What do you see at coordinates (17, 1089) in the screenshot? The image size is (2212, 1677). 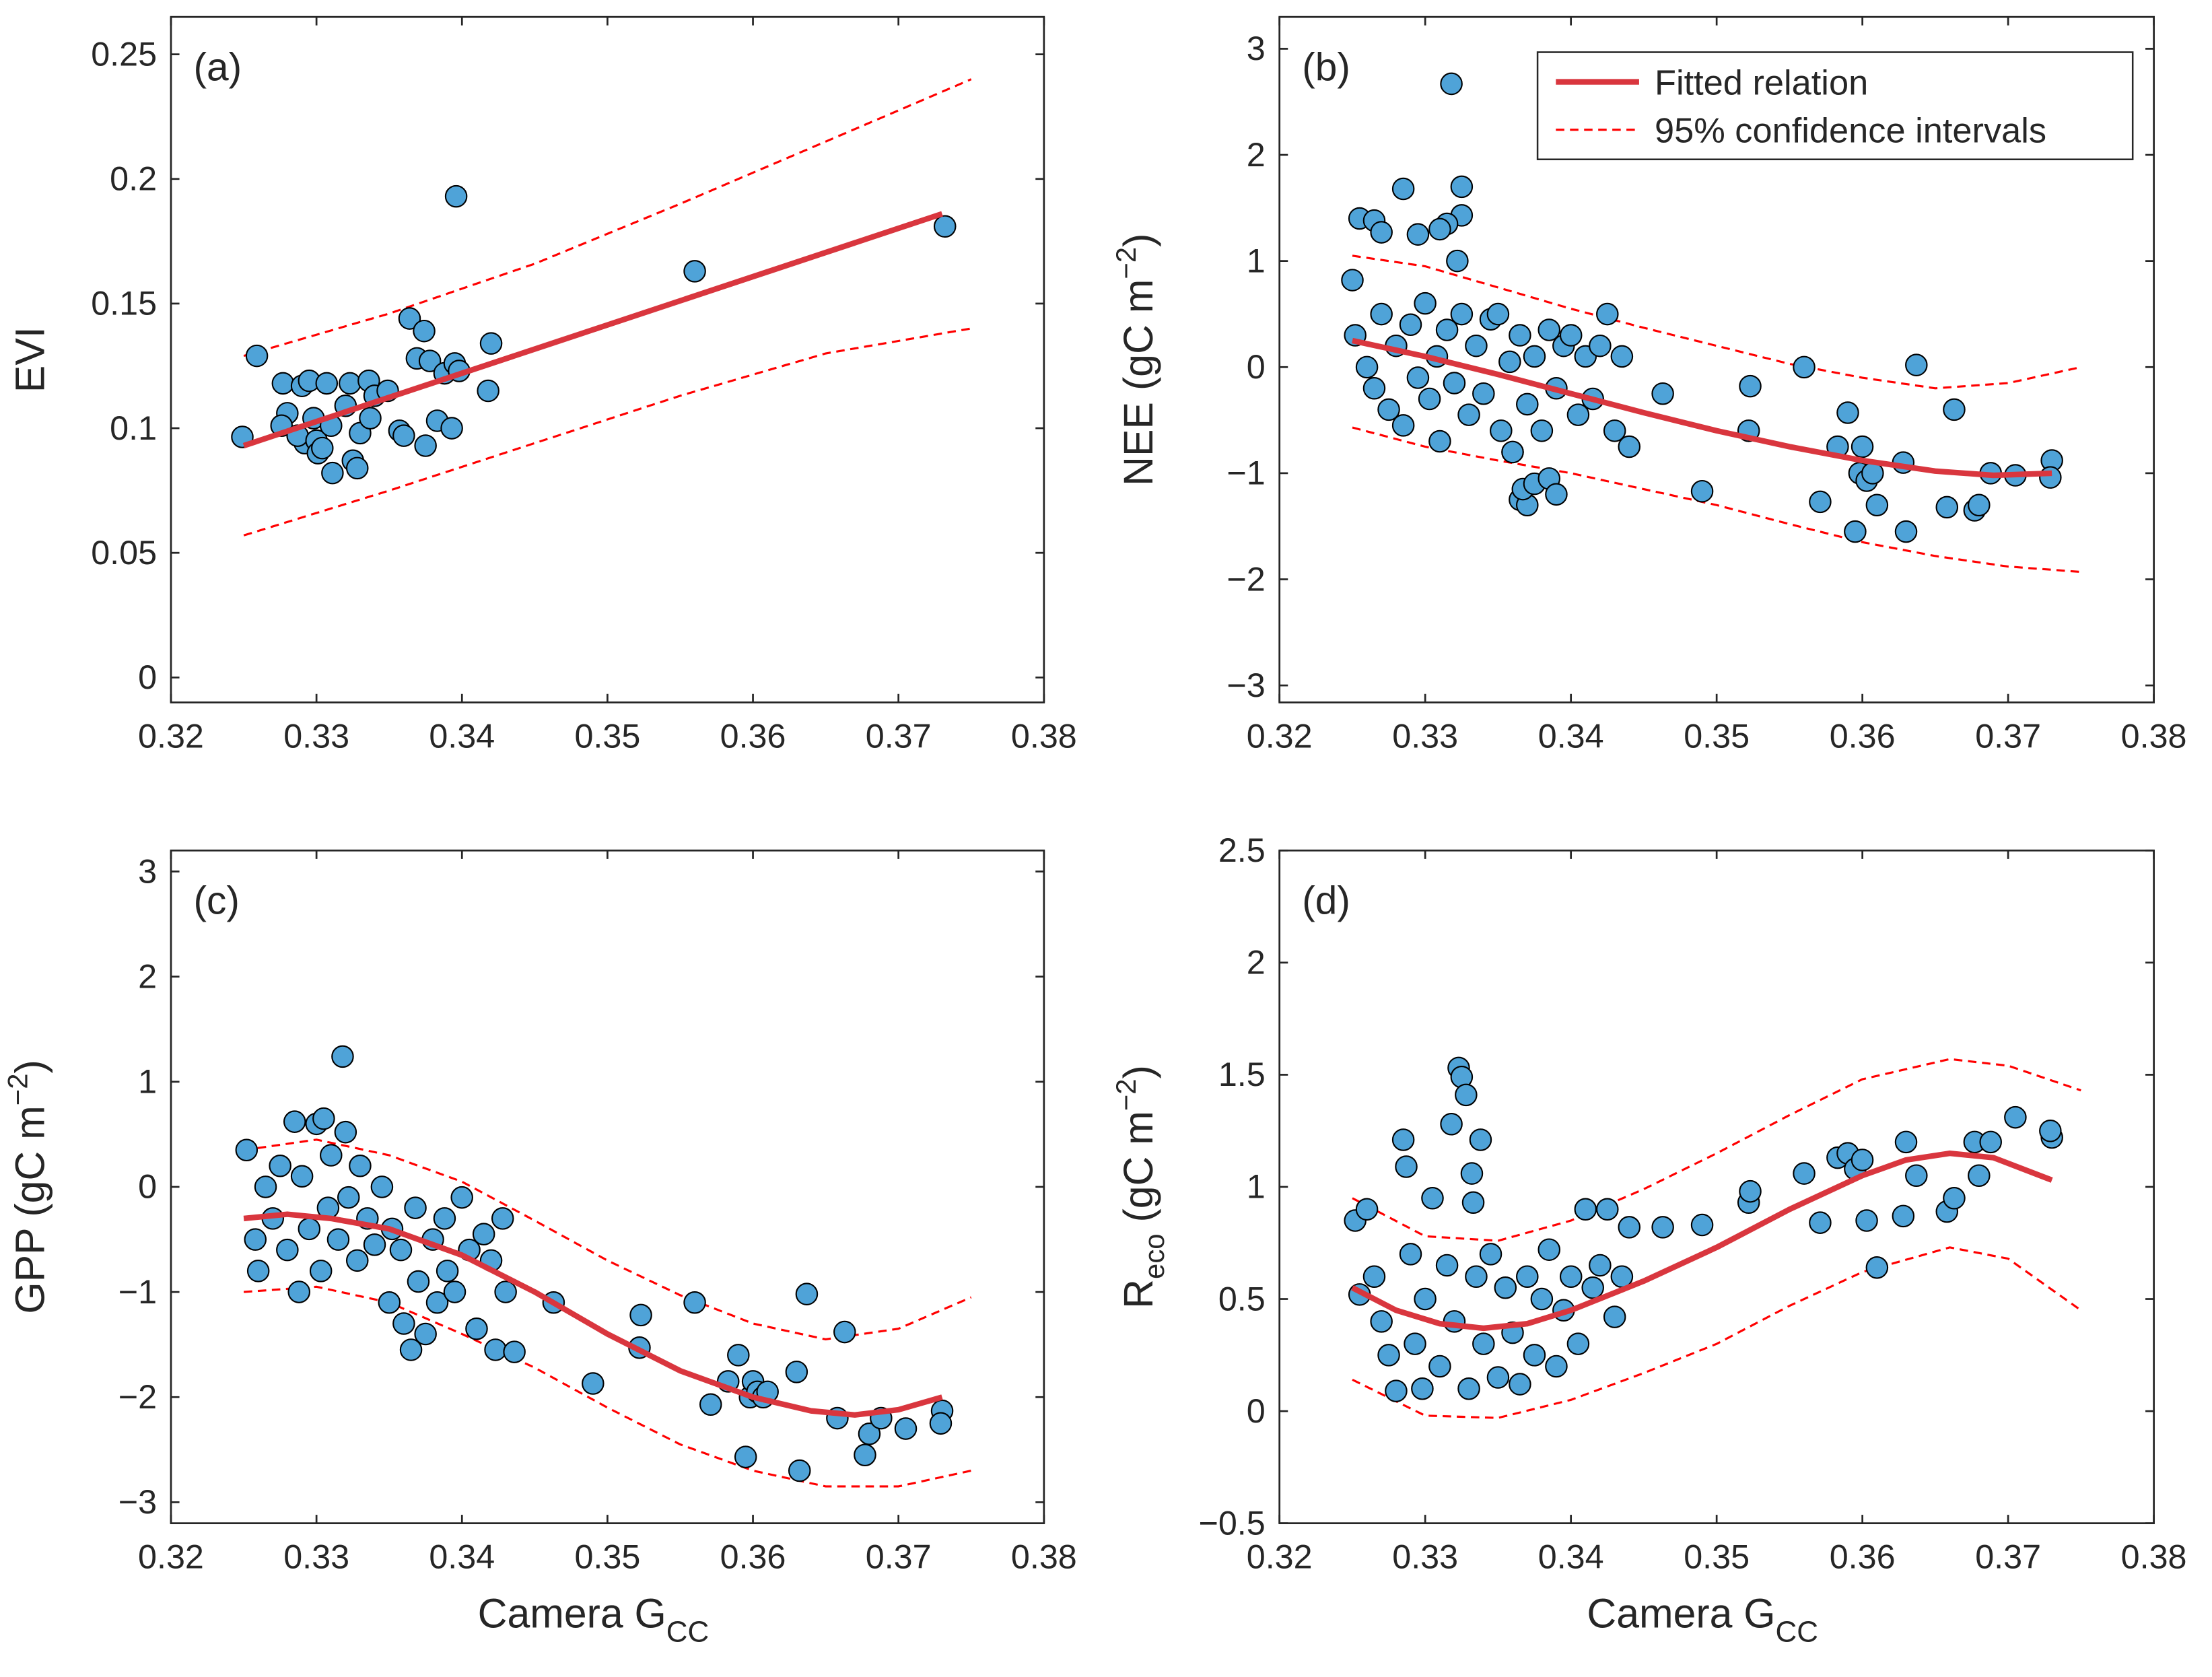 I see `y-label-superscript: −2` at bounding box center [17, 1089].